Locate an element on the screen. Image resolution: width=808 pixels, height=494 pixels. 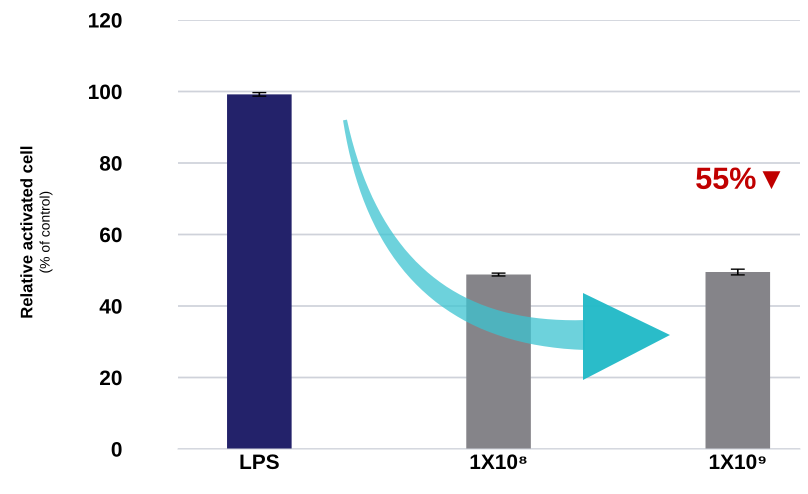
x-tick-label: LPS is located at coordinates (259, 462).